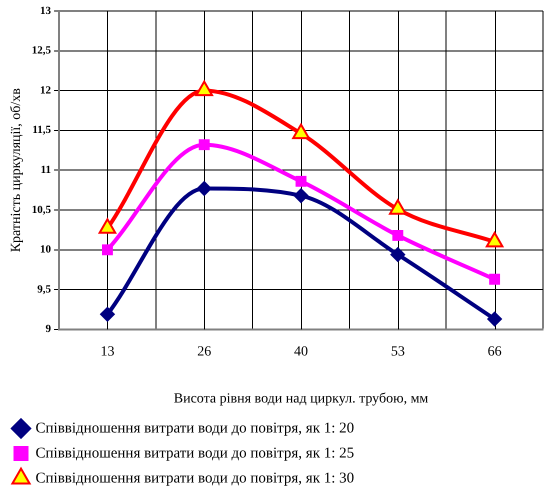  What do you see at coordinates (195, 453) in the screenshot?
I see `legend-label: Співвідношення витрати води до повітря, як 1: 25` at bounding box center [195, 453].